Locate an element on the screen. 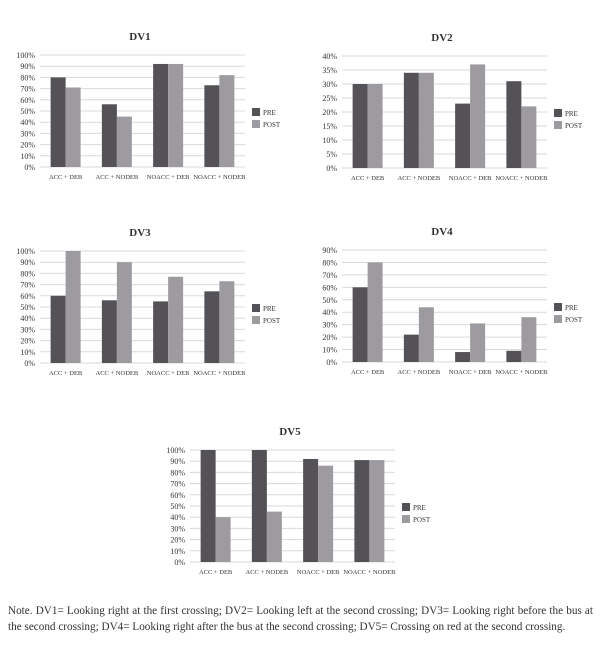 This screenshot has width=600, height=661. y-tick-label: 5% is located at coordinates (331, 154).